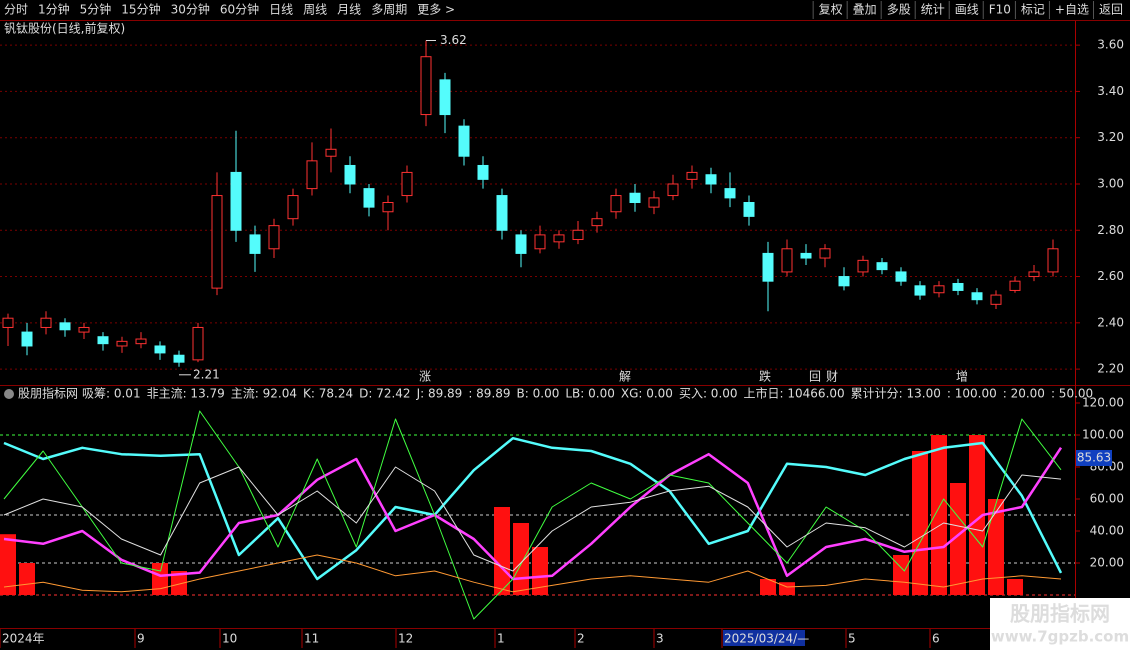 The width and height of the screenshot is (1130, 650). Describe the element at coordinates (794, 393) in the screenshot. I see `indicator-legend: 上市日: 10466.00` at that location.